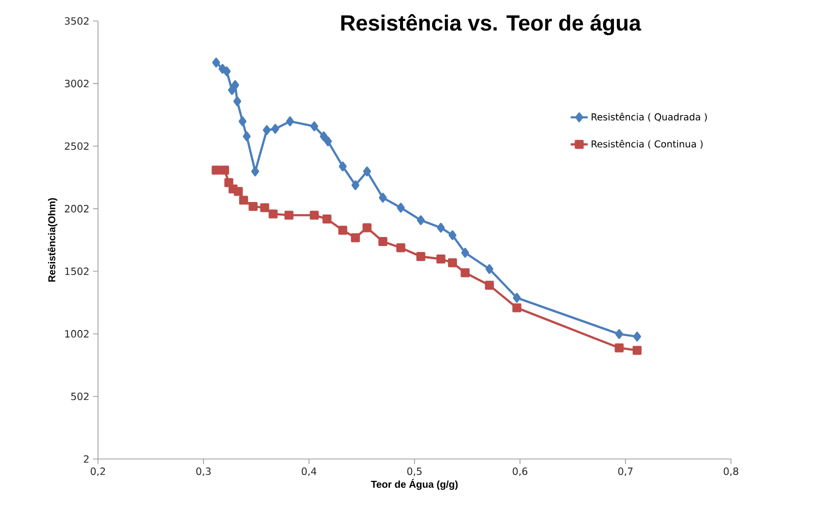 The height and width of the screenshot is (531, 823). Describe the element at coordinates (625, 471) in the screenshot. I see `x-tick-label: 0,7` at that location.